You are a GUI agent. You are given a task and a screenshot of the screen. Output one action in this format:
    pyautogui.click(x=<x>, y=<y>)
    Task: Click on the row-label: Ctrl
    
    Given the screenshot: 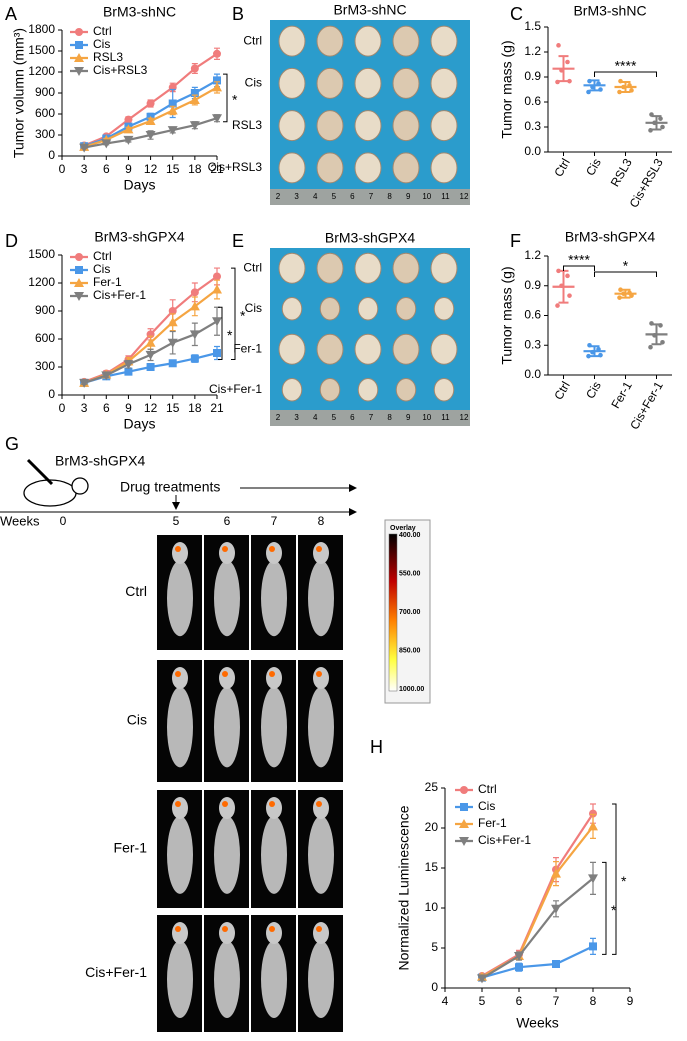 What is the action you would take?
    pyautogui.click(x=252, y=267)
    